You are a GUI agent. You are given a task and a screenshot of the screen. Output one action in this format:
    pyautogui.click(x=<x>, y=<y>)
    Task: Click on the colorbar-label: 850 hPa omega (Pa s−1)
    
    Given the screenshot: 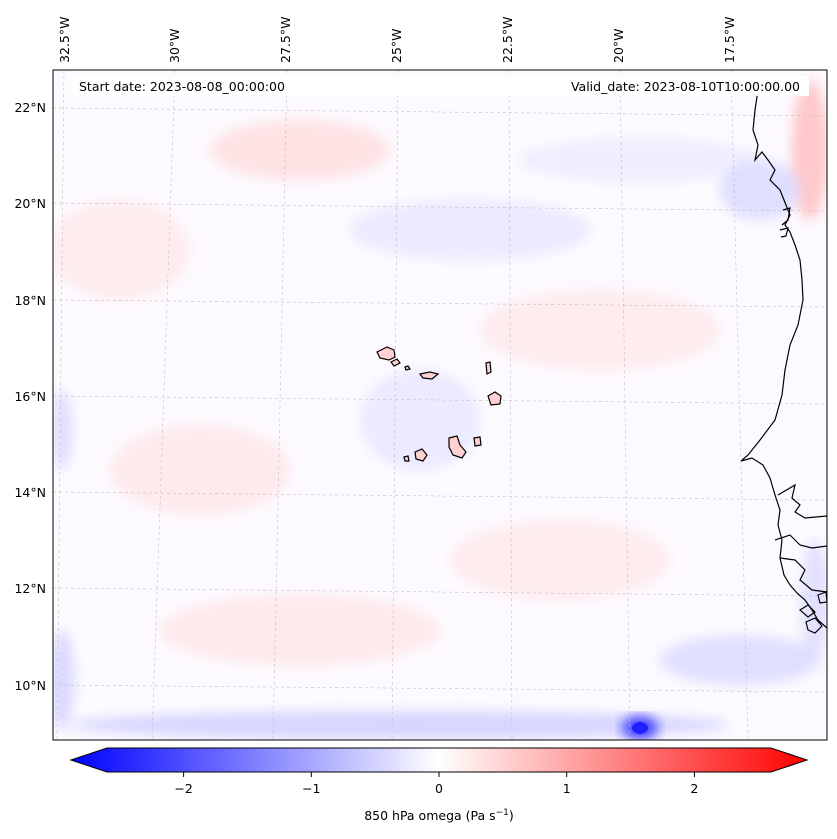 What is the action you would take?
    pyautogui.click(x=439, y=815)
    